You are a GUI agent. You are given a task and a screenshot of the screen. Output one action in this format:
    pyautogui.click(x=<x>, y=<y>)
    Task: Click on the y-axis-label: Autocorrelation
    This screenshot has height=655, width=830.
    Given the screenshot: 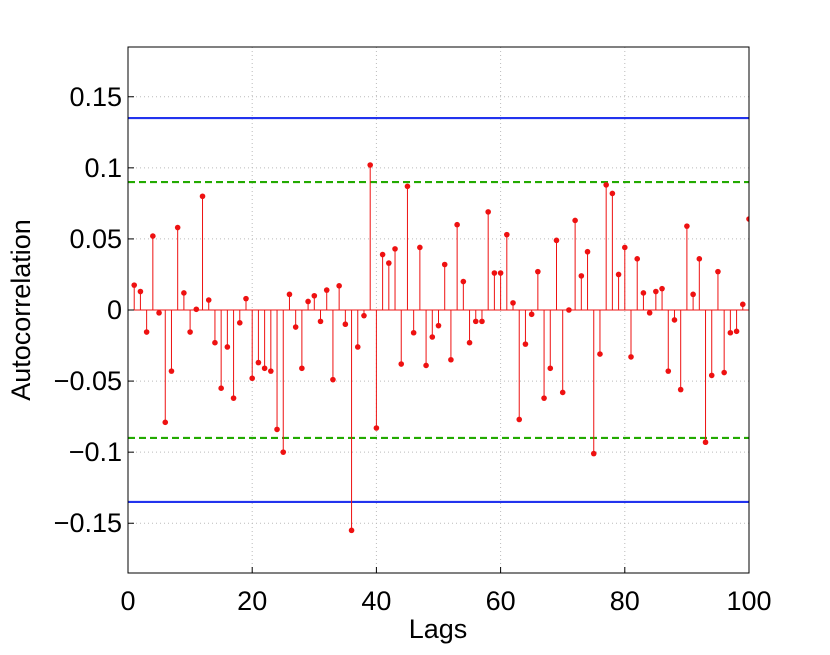 What is the action you would take?
    pyautogui.click(x=21, y=310)
    